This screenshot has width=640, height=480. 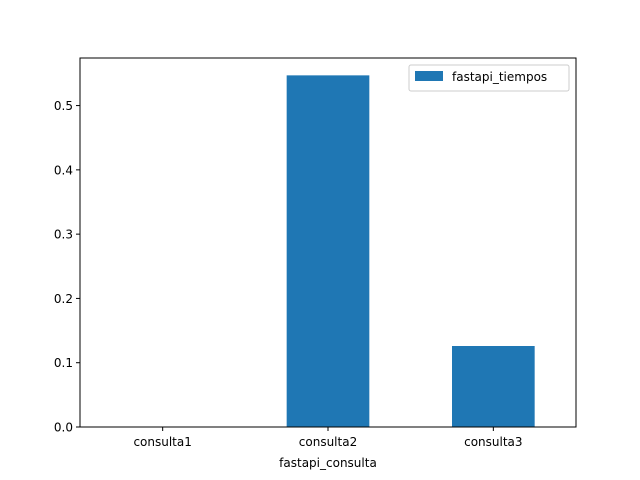 I want to click on y-tick-label: 0.5, so click(x=63, y=106).